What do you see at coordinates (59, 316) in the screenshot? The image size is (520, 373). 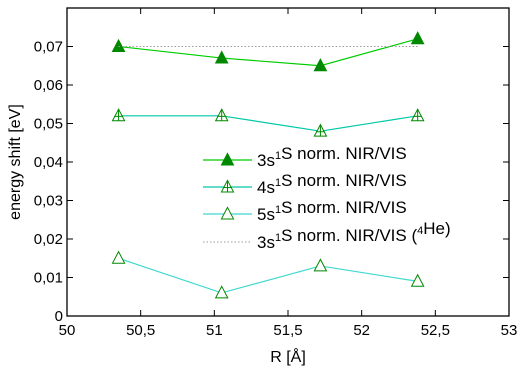 I see `y-tick-label: 0` at bounding box center [59, 316].